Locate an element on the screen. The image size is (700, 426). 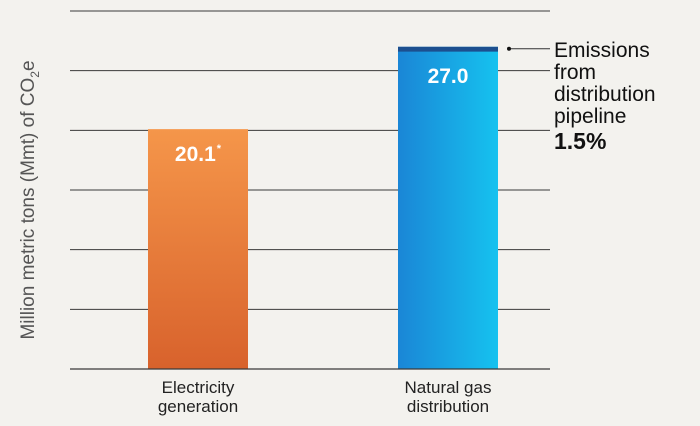
annotation-line: from is located at coordinates (575, 72).